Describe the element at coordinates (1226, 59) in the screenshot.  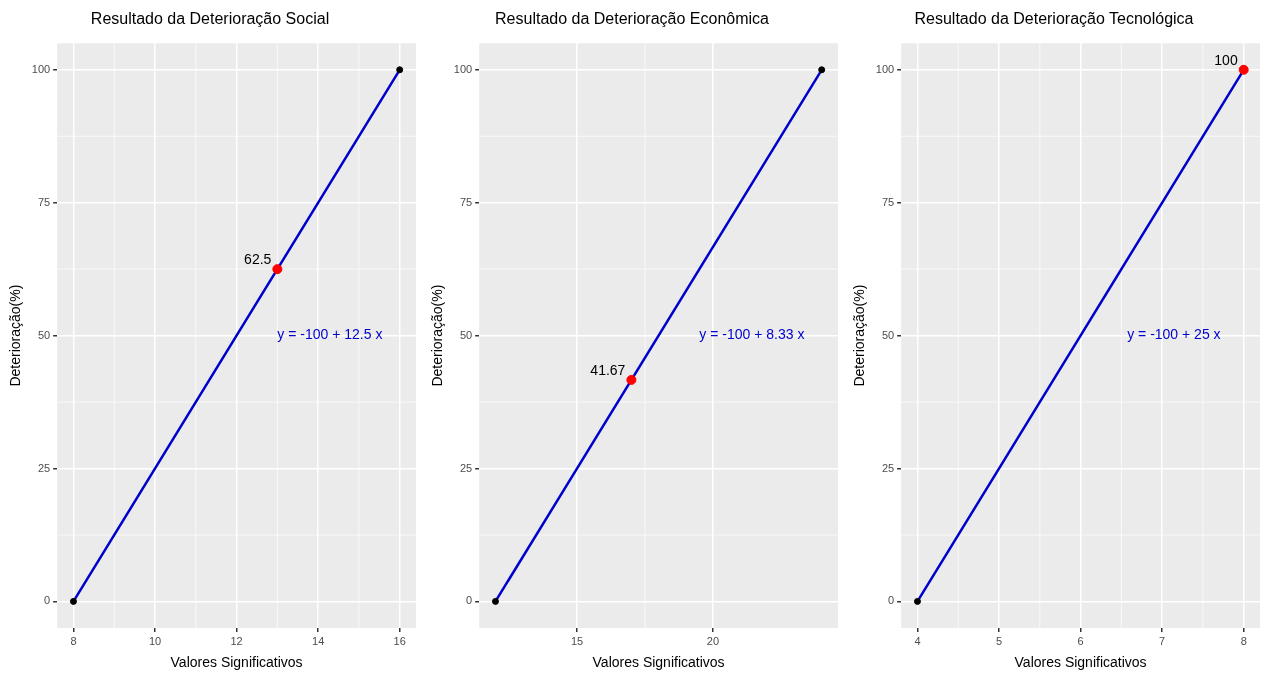
I see `data-label: 100` at that location.